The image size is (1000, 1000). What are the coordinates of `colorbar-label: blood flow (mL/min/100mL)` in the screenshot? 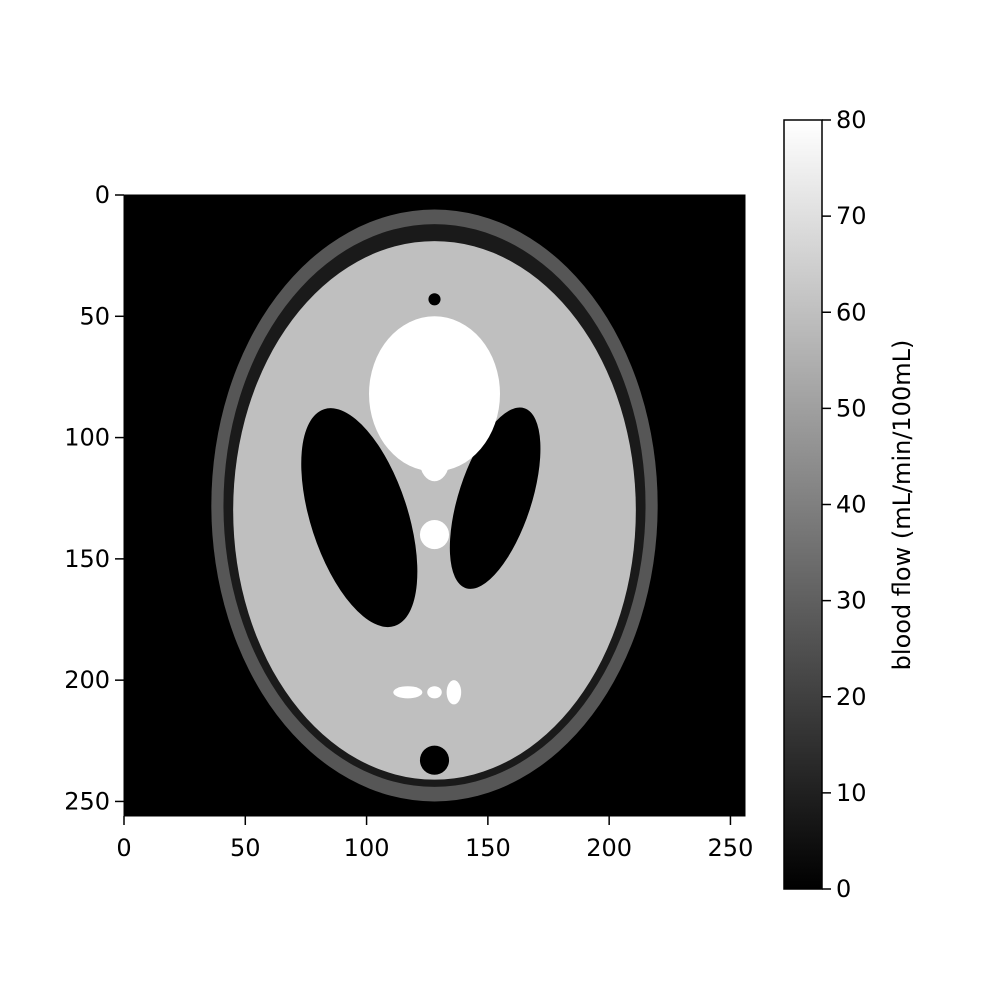 It's located at (902, 505).